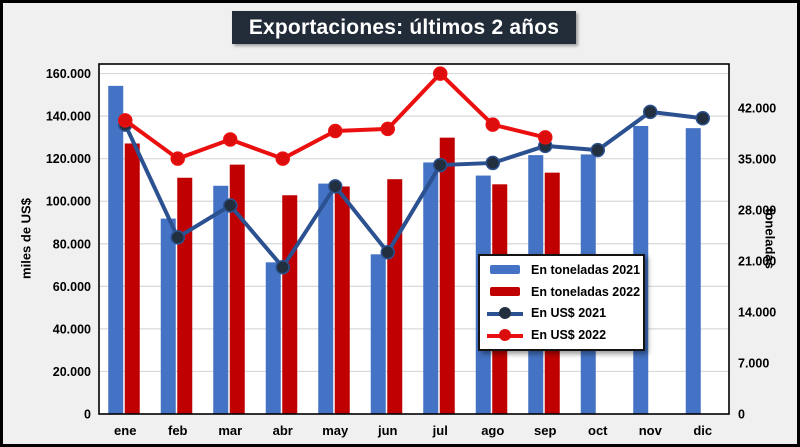  I want to click on category-label-dic: dic, so click(702, 430).